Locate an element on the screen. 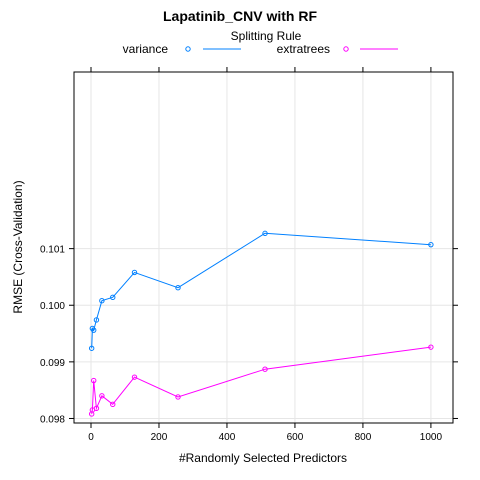  x-tick-label: 1000 is located at coordinates (431, 437).